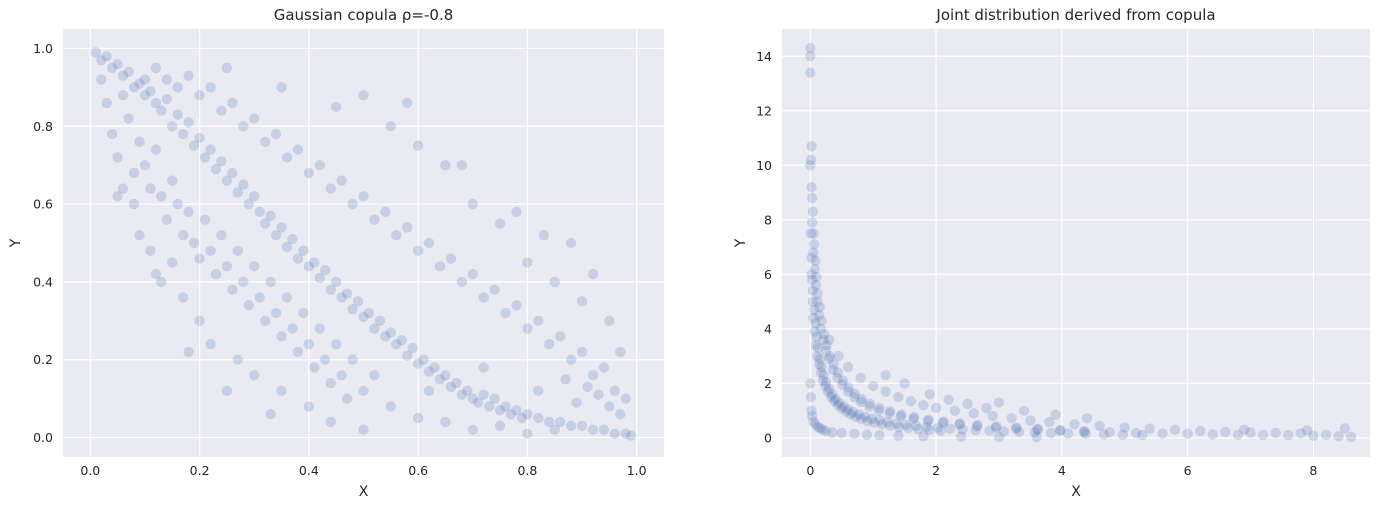 This screenshot has width=1400, height=513. What do you see at coordinates (364, 492) in the screenshot?
I see `x-axis-label: X` at bounding box center [364, 492].